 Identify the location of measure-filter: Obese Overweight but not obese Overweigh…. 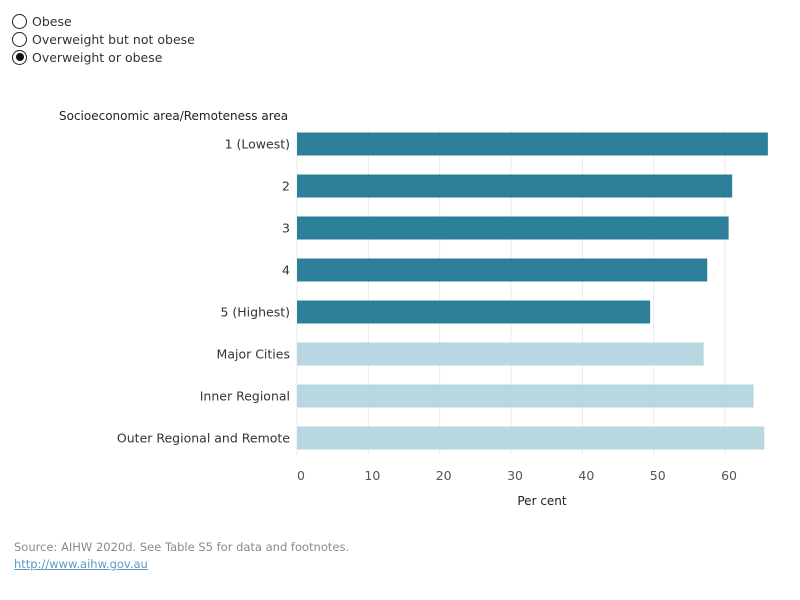
(103, 39).